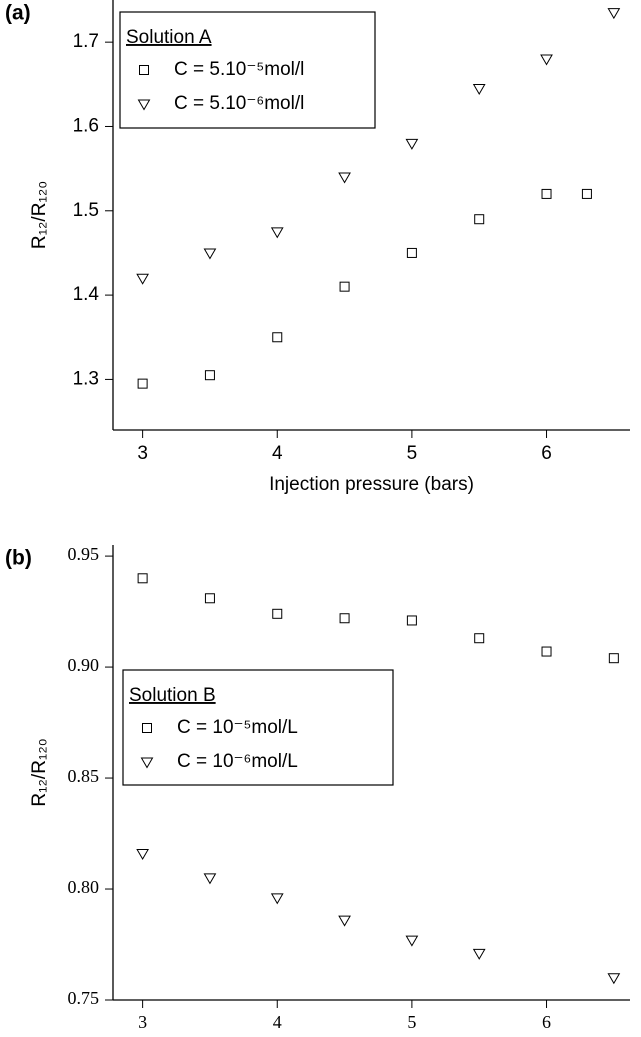 This screenshot has height=1037, width=641. What do you see at coordinates (86, 294) in the screenshot?
I see `y-tick-label: 1.4` at bounding box center [86, 294].